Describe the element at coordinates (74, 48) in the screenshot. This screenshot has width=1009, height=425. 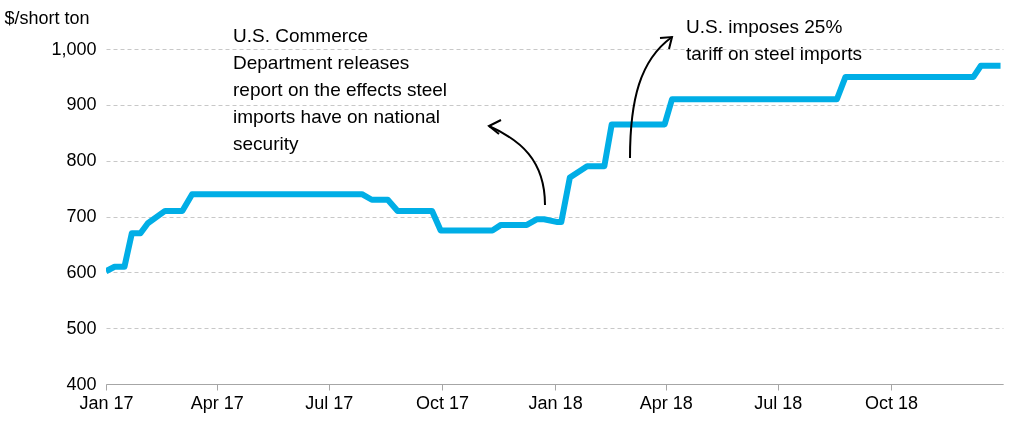
I see `y-tick-label: 1,000` at that location.